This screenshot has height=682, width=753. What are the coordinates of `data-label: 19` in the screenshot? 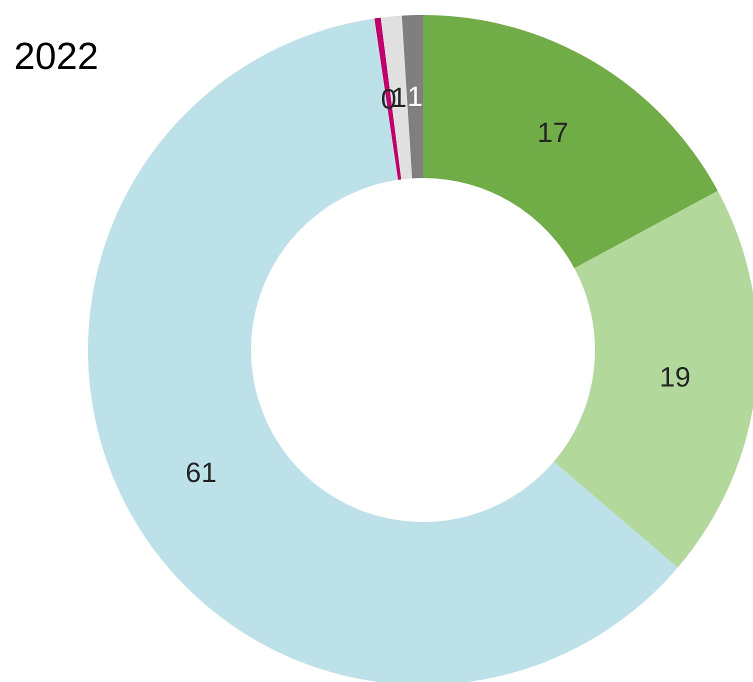 It's located at (675, 376).